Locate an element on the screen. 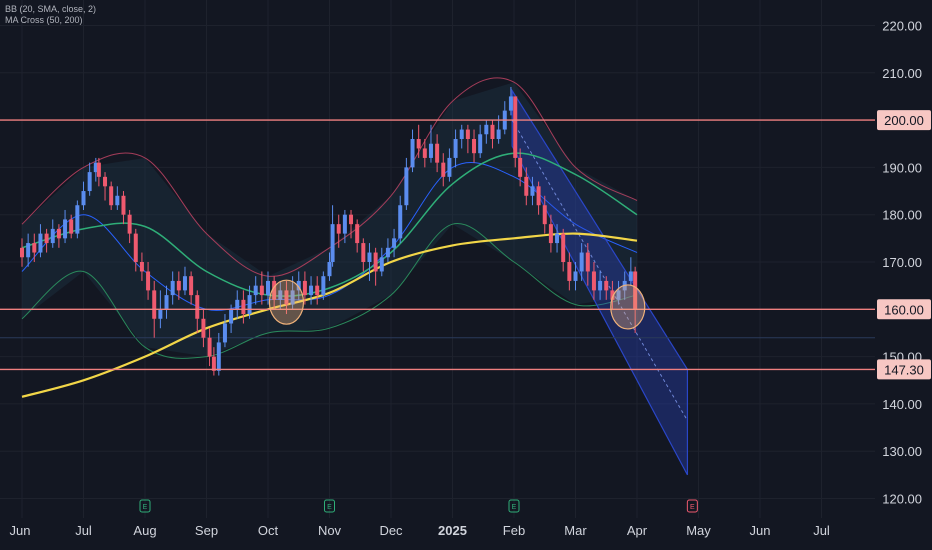  legend-bb: BB (20, SMA, close, 2) is located at coordinates (51, 9).